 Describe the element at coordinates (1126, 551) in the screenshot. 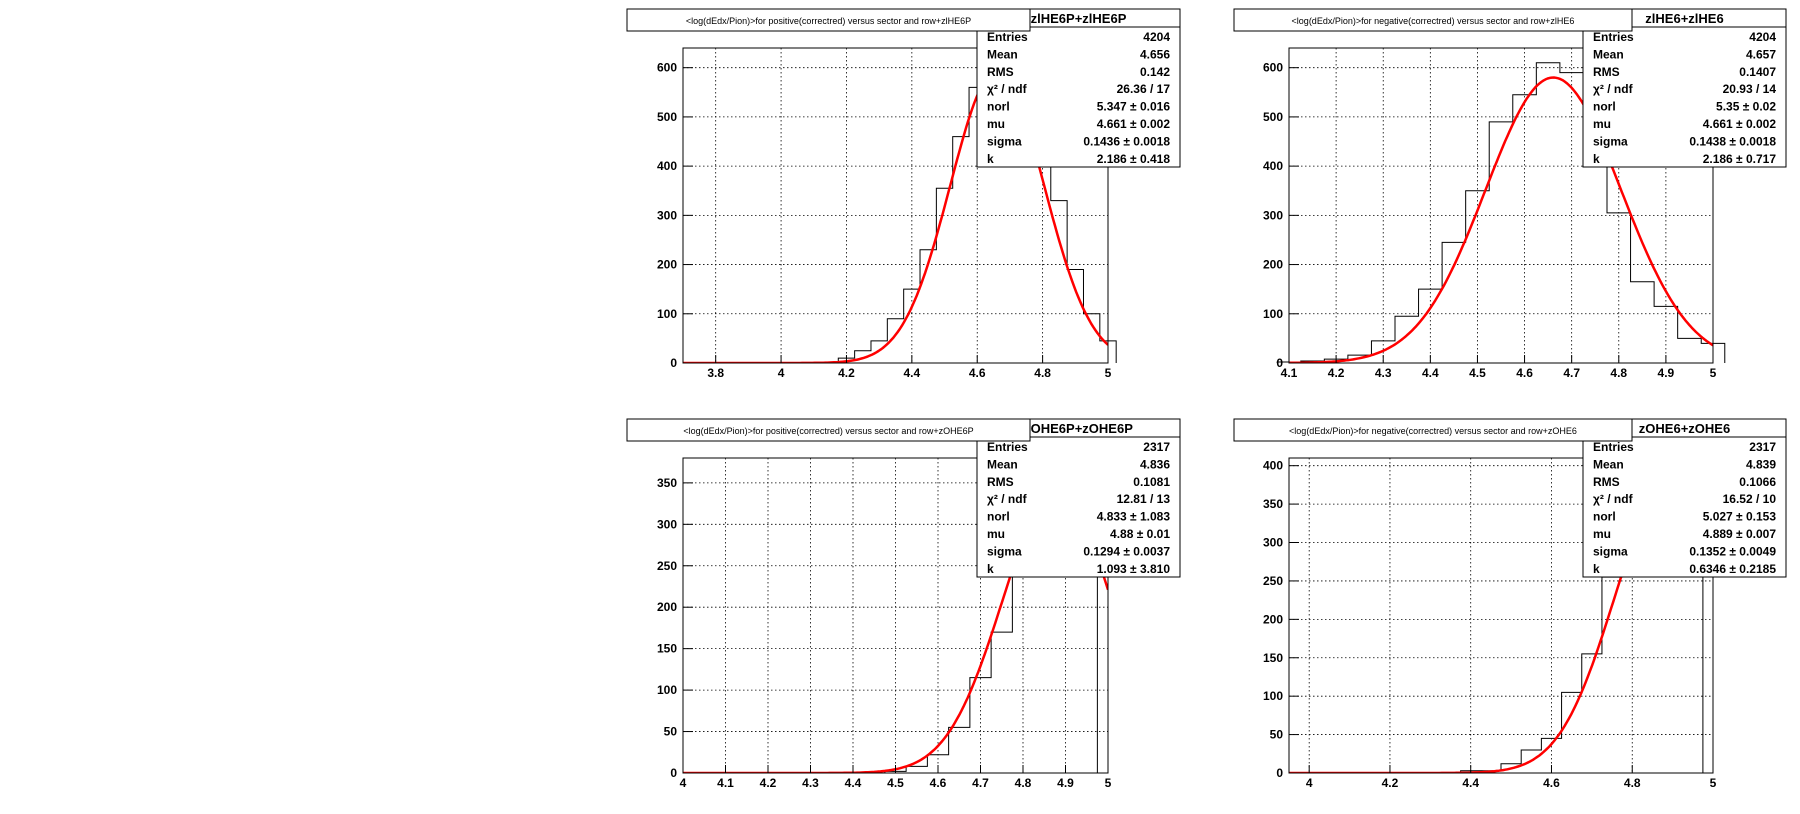

I see `stat-value: 0.1294 ± 0.0037` at that location.